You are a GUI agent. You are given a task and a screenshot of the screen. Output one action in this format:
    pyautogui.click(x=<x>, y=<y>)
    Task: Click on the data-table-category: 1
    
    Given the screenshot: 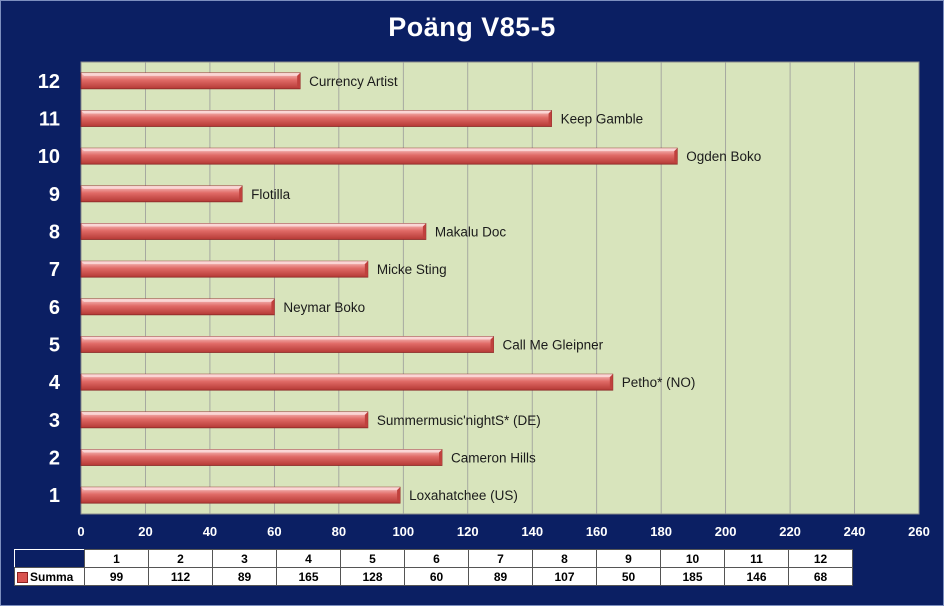 What is the action you would take?
    pyautogui.click(x=117, y=559)
    